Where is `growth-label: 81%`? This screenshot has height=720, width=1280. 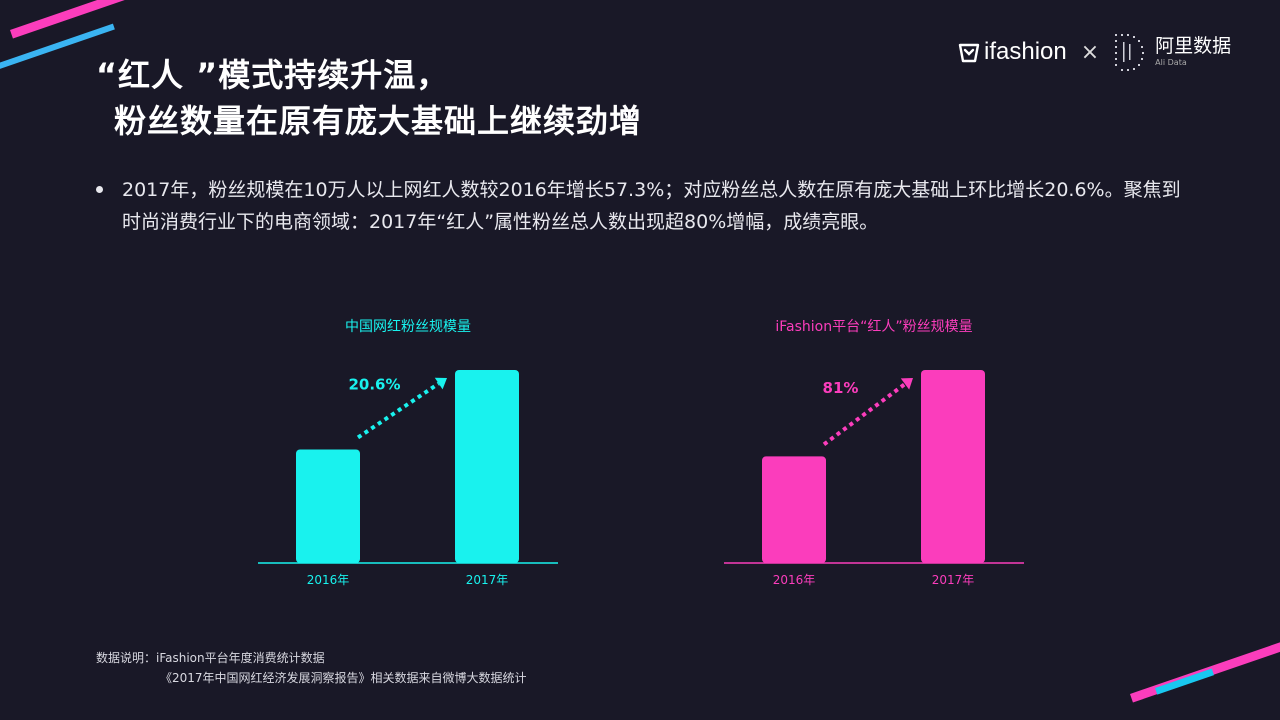 growth-label: 81% is located at coordinates (841, 388).